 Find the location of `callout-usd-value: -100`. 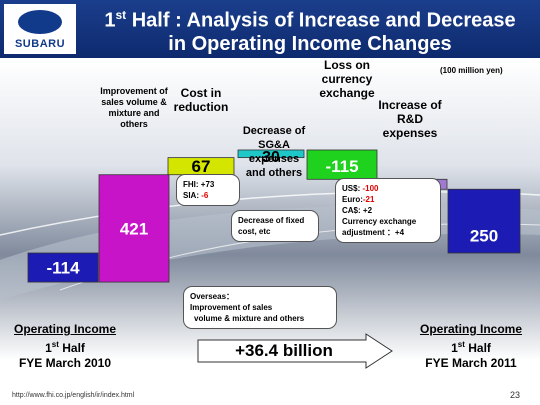

callout-usd-value: -100 is located at coordinates (370, 188).